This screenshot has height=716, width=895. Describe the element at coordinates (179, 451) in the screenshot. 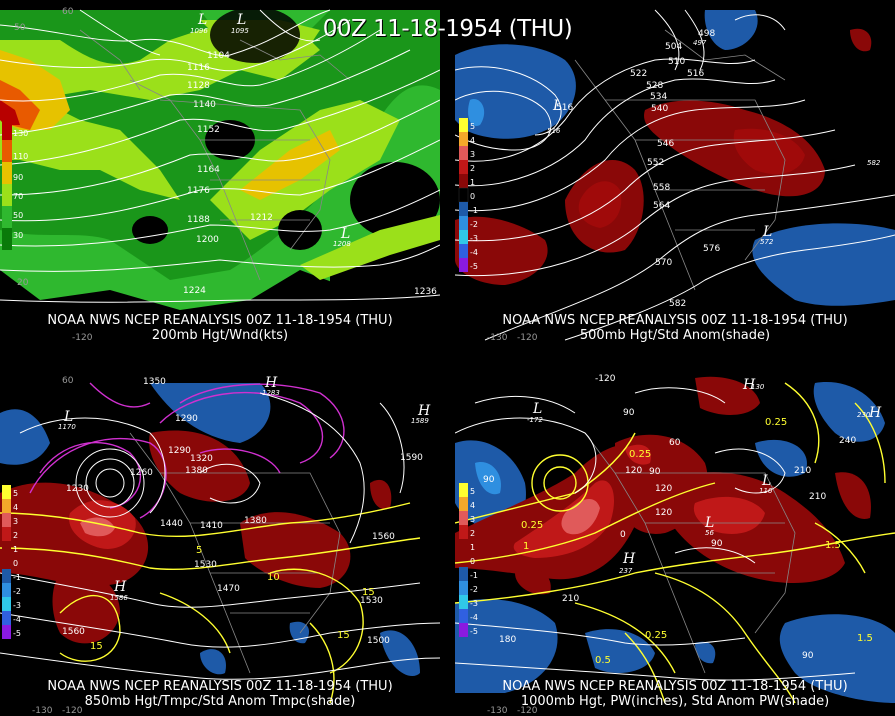

I see `contour-label: 1290` at that location.